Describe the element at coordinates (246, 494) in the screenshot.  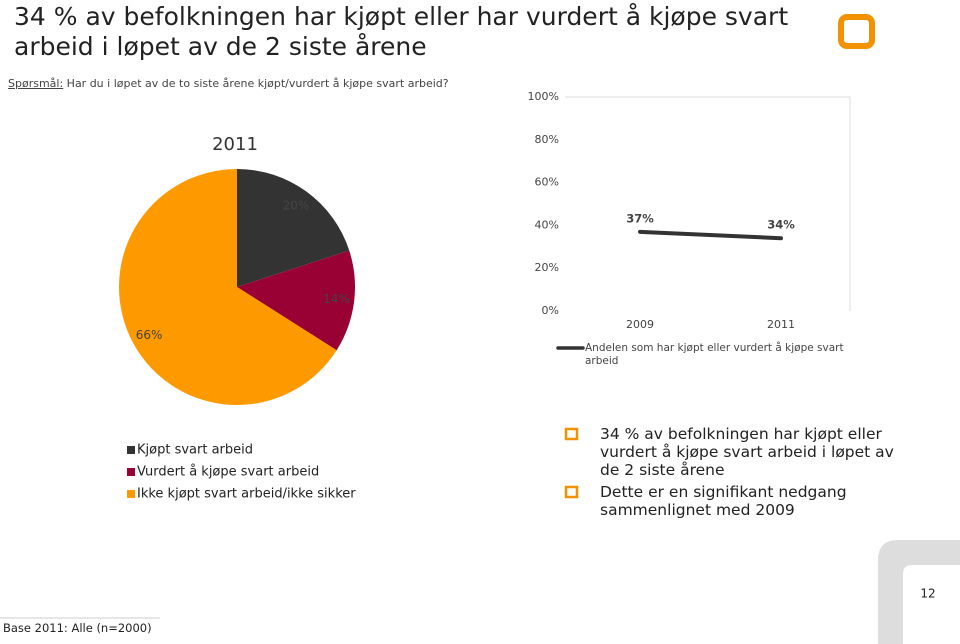
I see `legend-label: Ikke kjøpt svart arbeid/ikke sikker` at that location.